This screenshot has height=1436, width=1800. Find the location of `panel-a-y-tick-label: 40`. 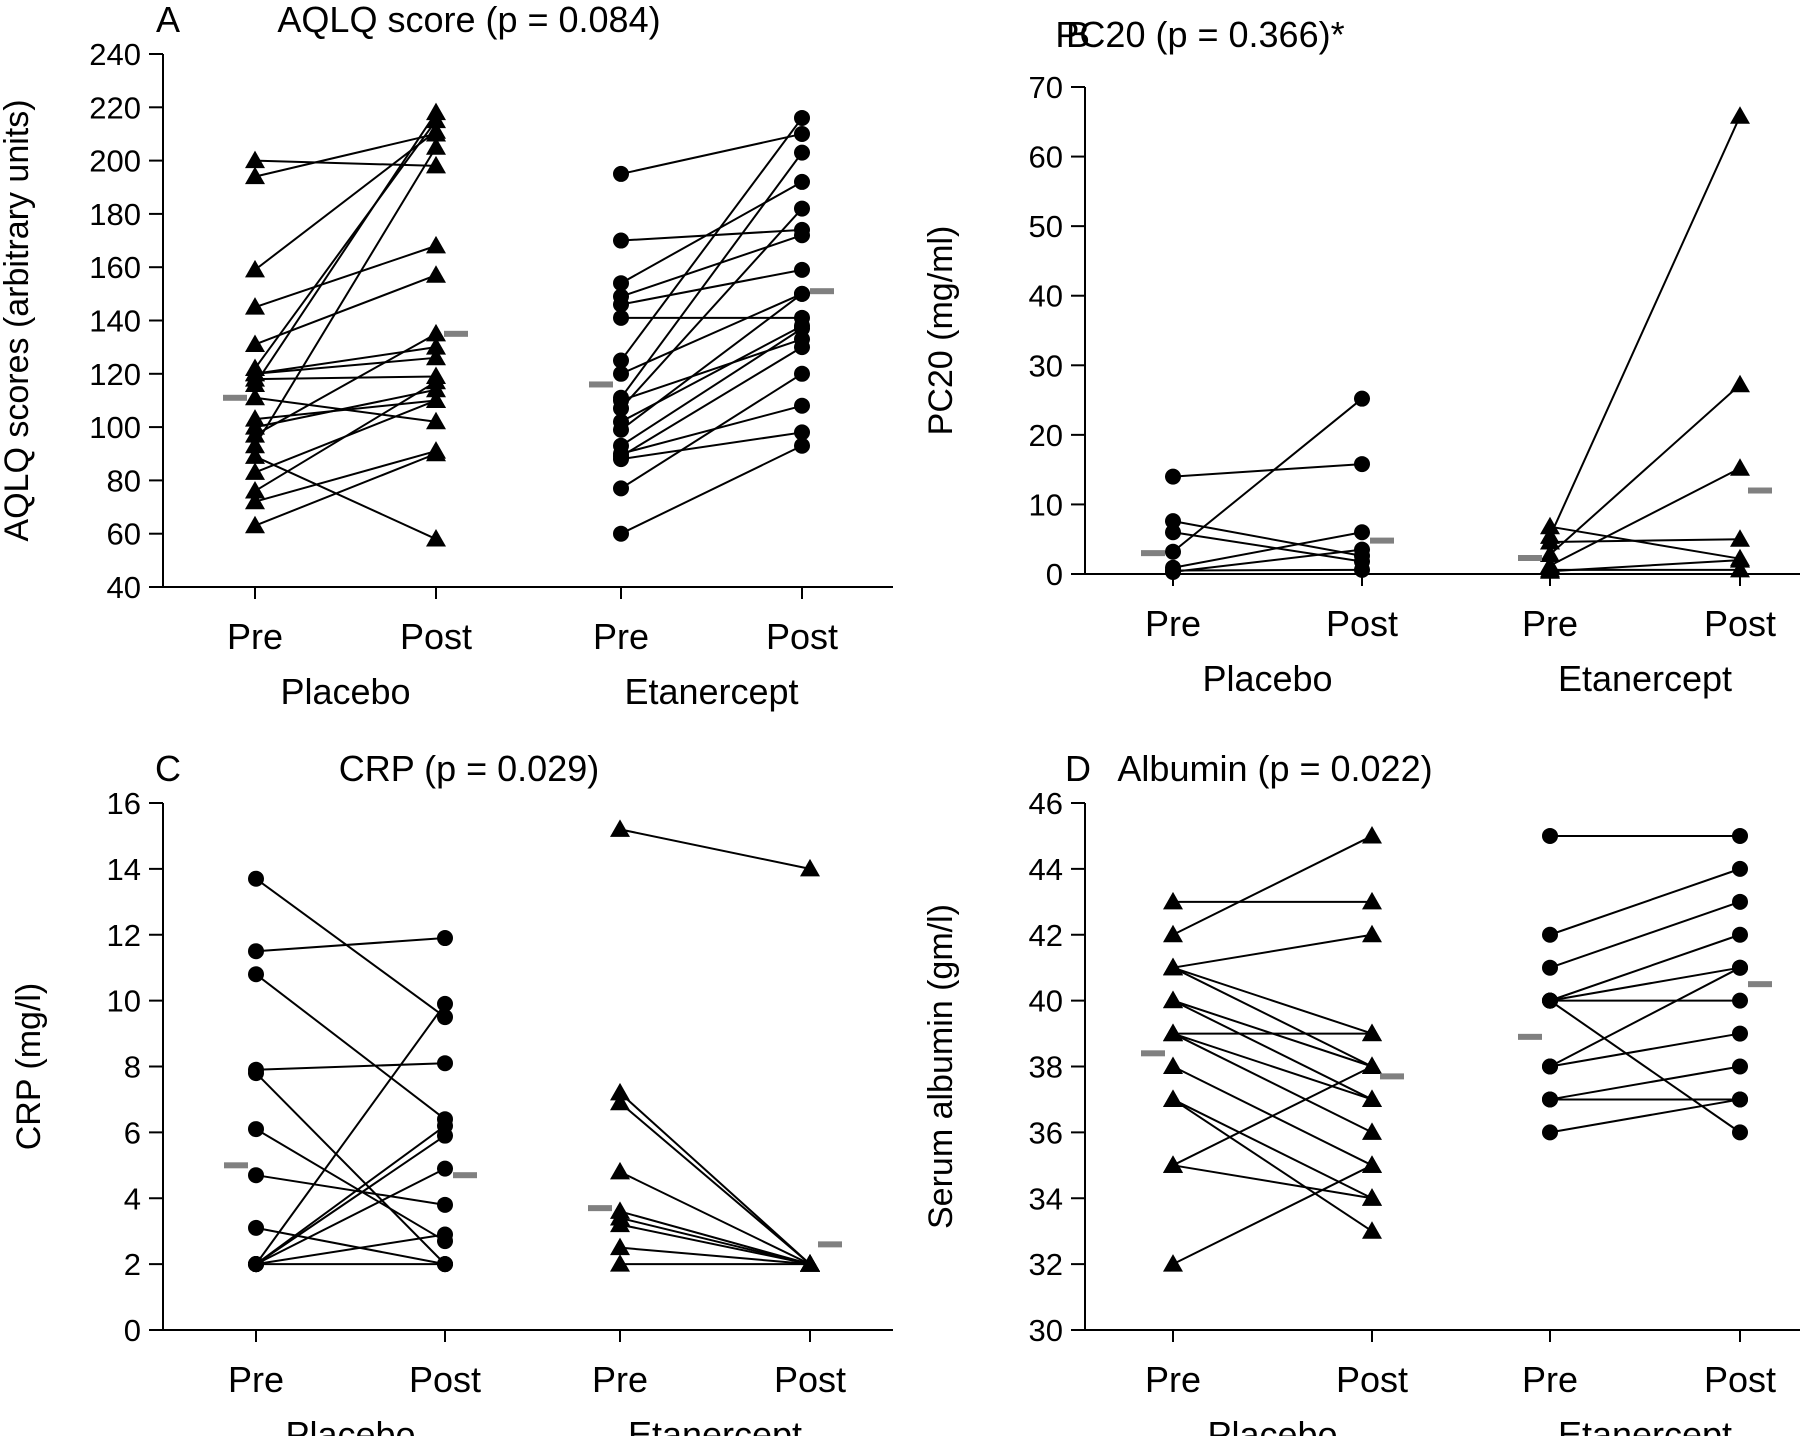

panel-a-y-tick-label: 40 is located at coordinates (124, 587).